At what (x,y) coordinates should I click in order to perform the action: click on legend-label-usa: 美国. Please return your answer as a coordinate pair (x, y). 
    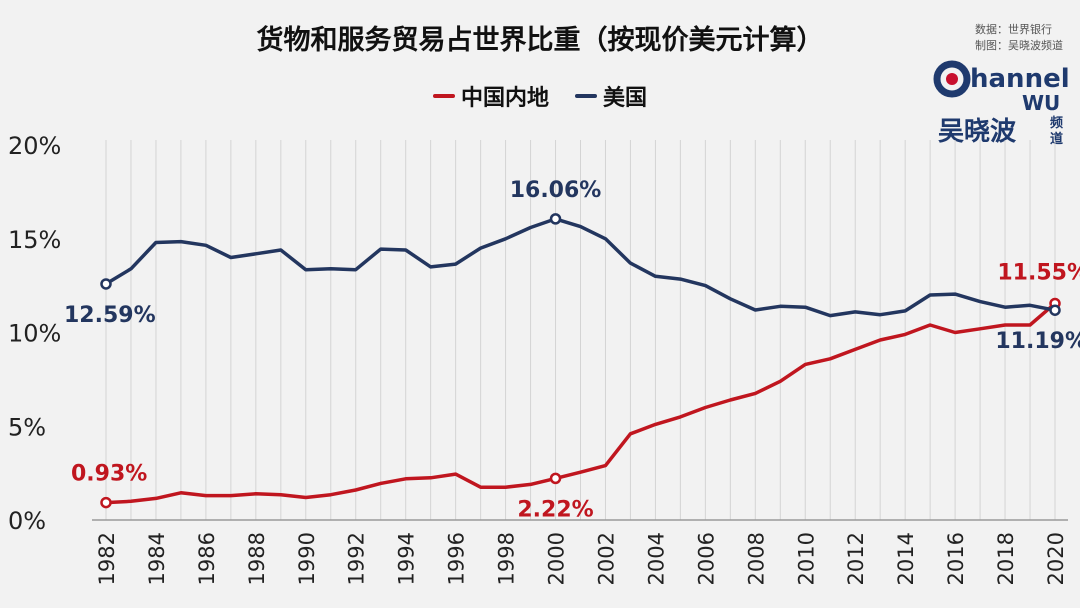
    Looking at the image, I should click on (625, 98).